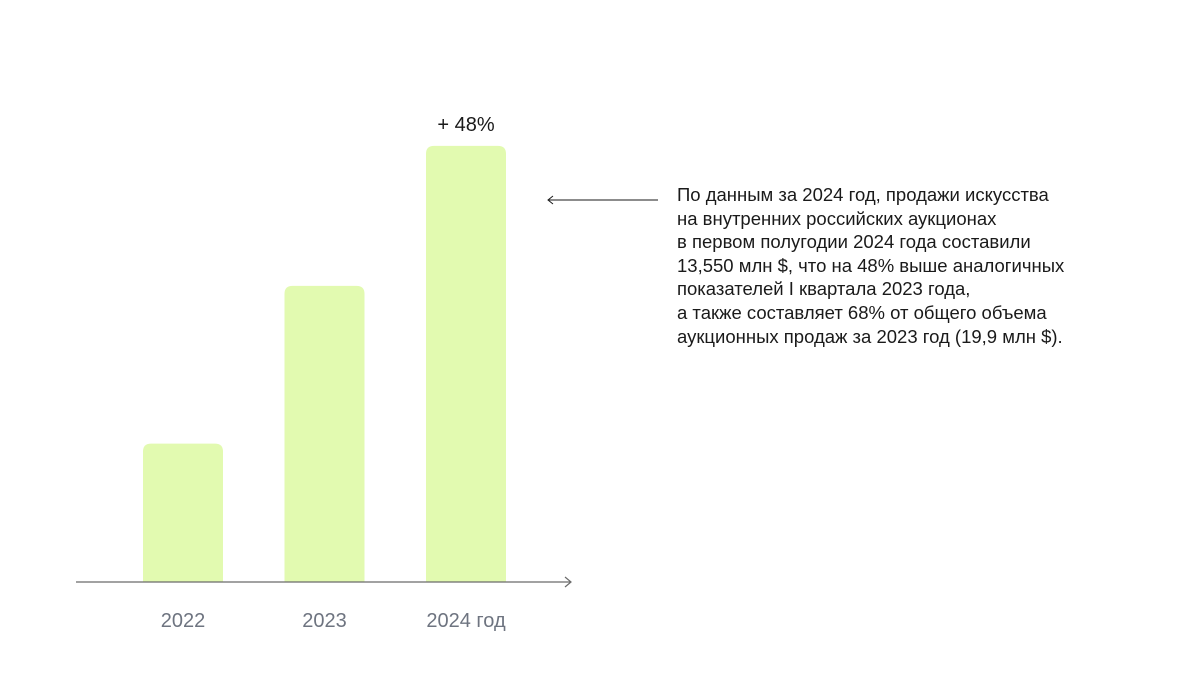  I want to click on callout-line: а также составляет 68% от общего объема, so click(862, 312).